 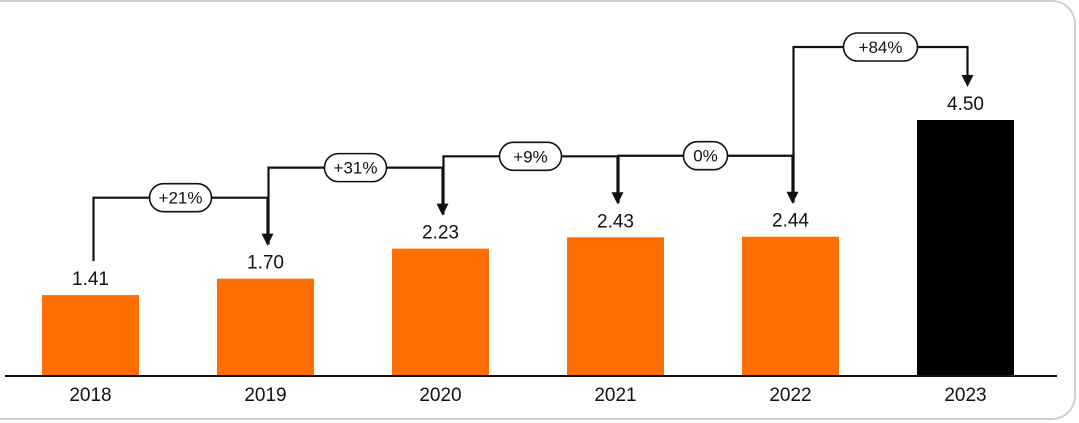 What do you see at coordinates (967, 81) in the screenshot?
I see `arrow-down-icon` at bounding box center [967, 81].